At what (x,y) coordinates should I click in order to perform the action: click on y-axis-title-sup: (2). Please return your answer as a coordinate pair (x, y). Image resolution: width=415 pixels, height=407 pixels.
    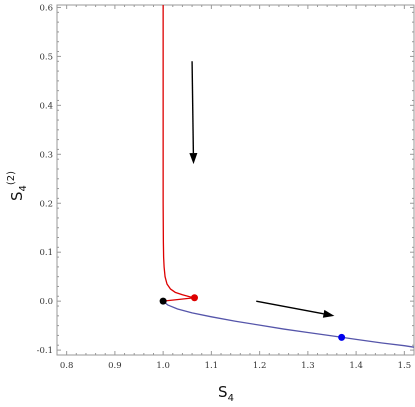
    Looking at the image, I should click on (11, 178).